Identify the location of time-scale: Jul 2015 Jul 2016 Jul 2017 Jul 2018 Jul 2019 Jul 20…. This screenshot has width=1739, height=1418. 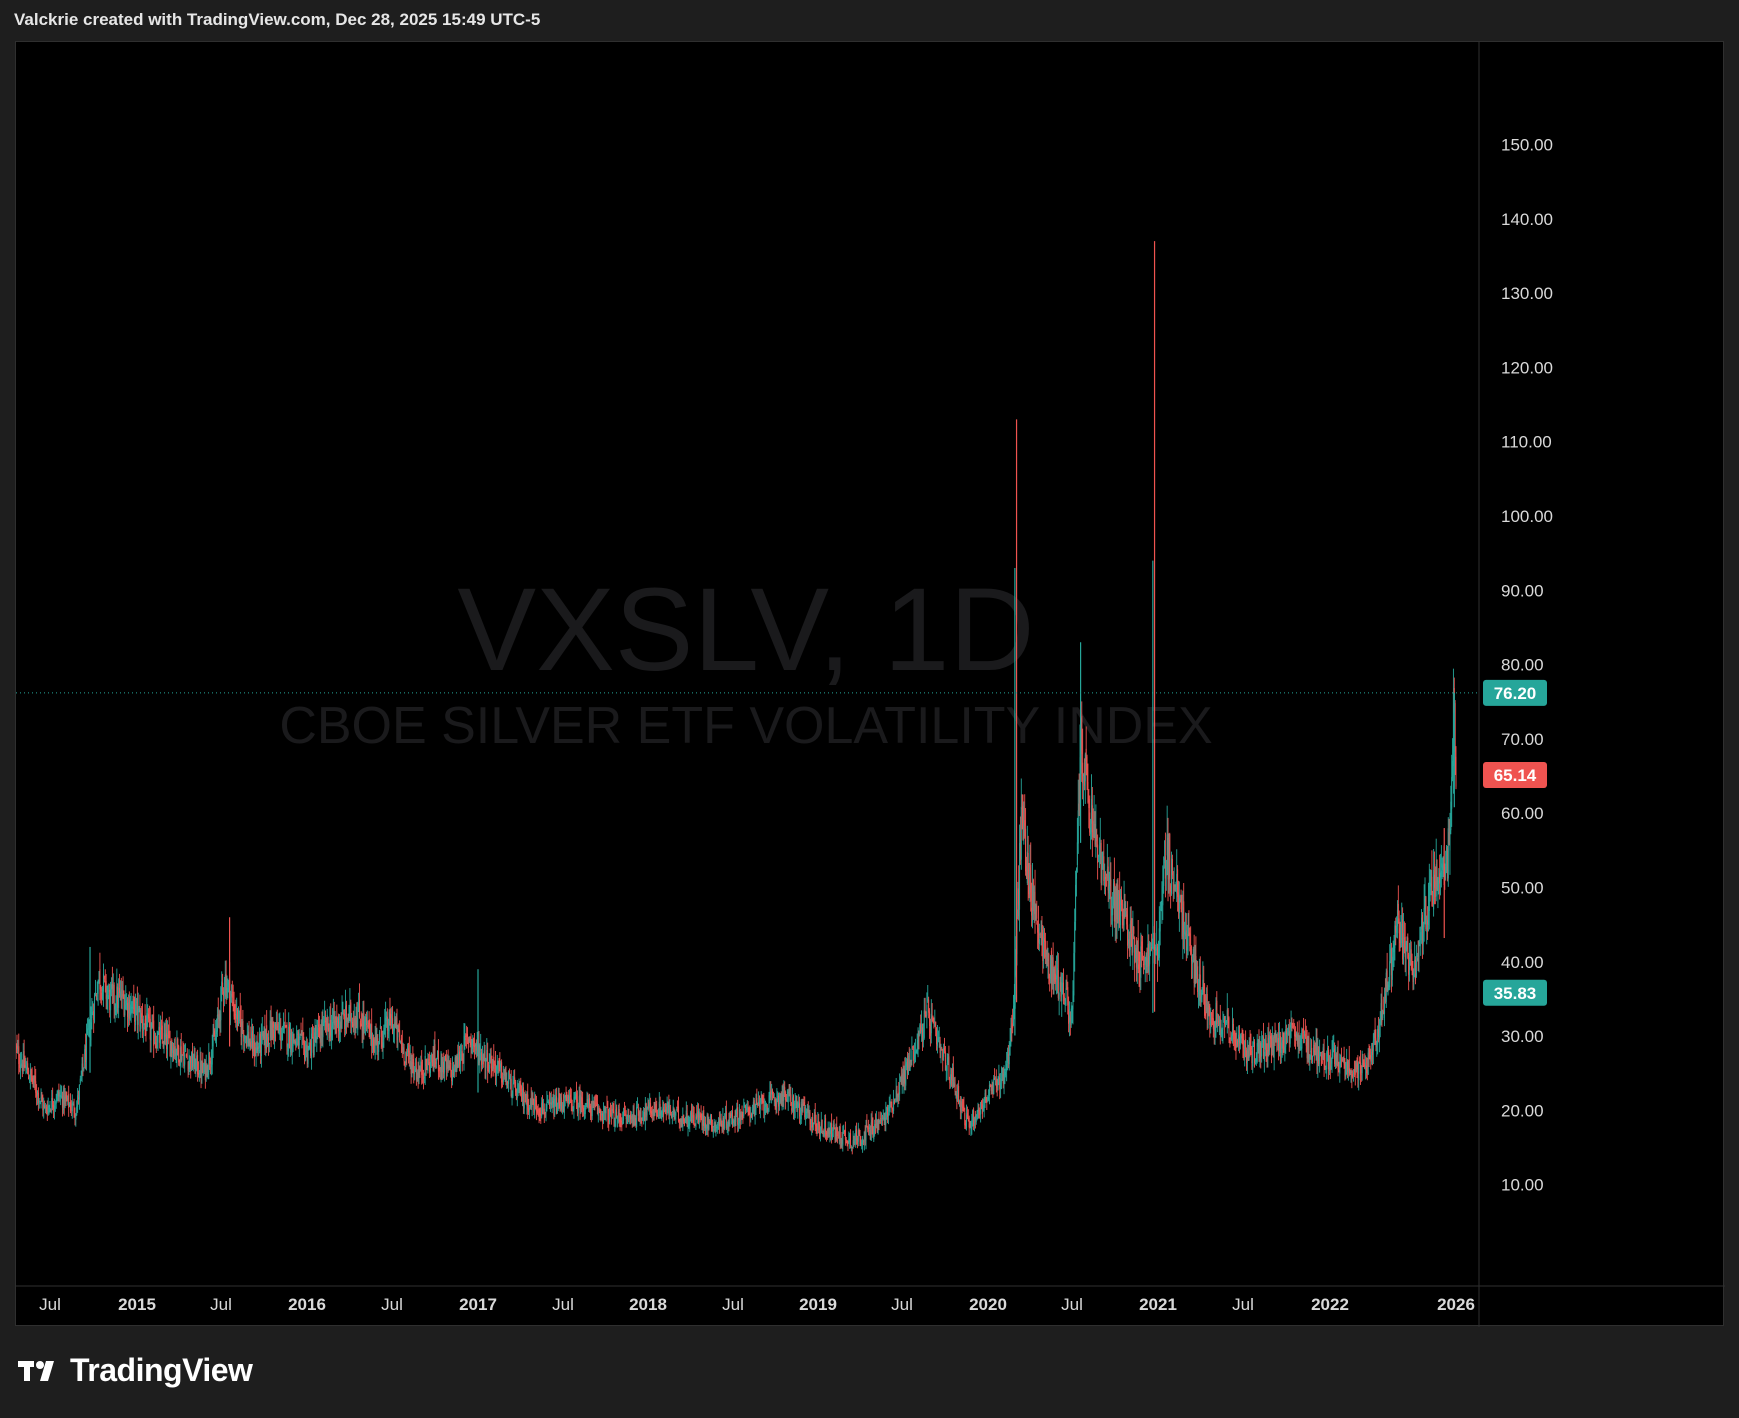
(757, 1304).